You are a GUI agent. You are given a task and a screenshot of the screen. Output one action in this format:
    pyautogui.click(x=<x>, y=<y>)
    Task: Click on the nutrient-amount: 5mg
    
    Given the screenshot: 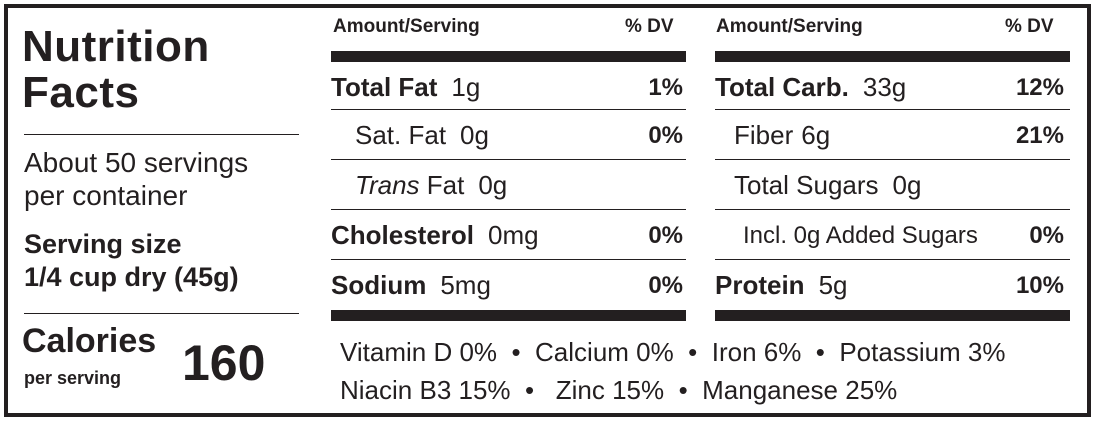 What is the action you would take?
    pyautogui.click(x=465, y=285)
    